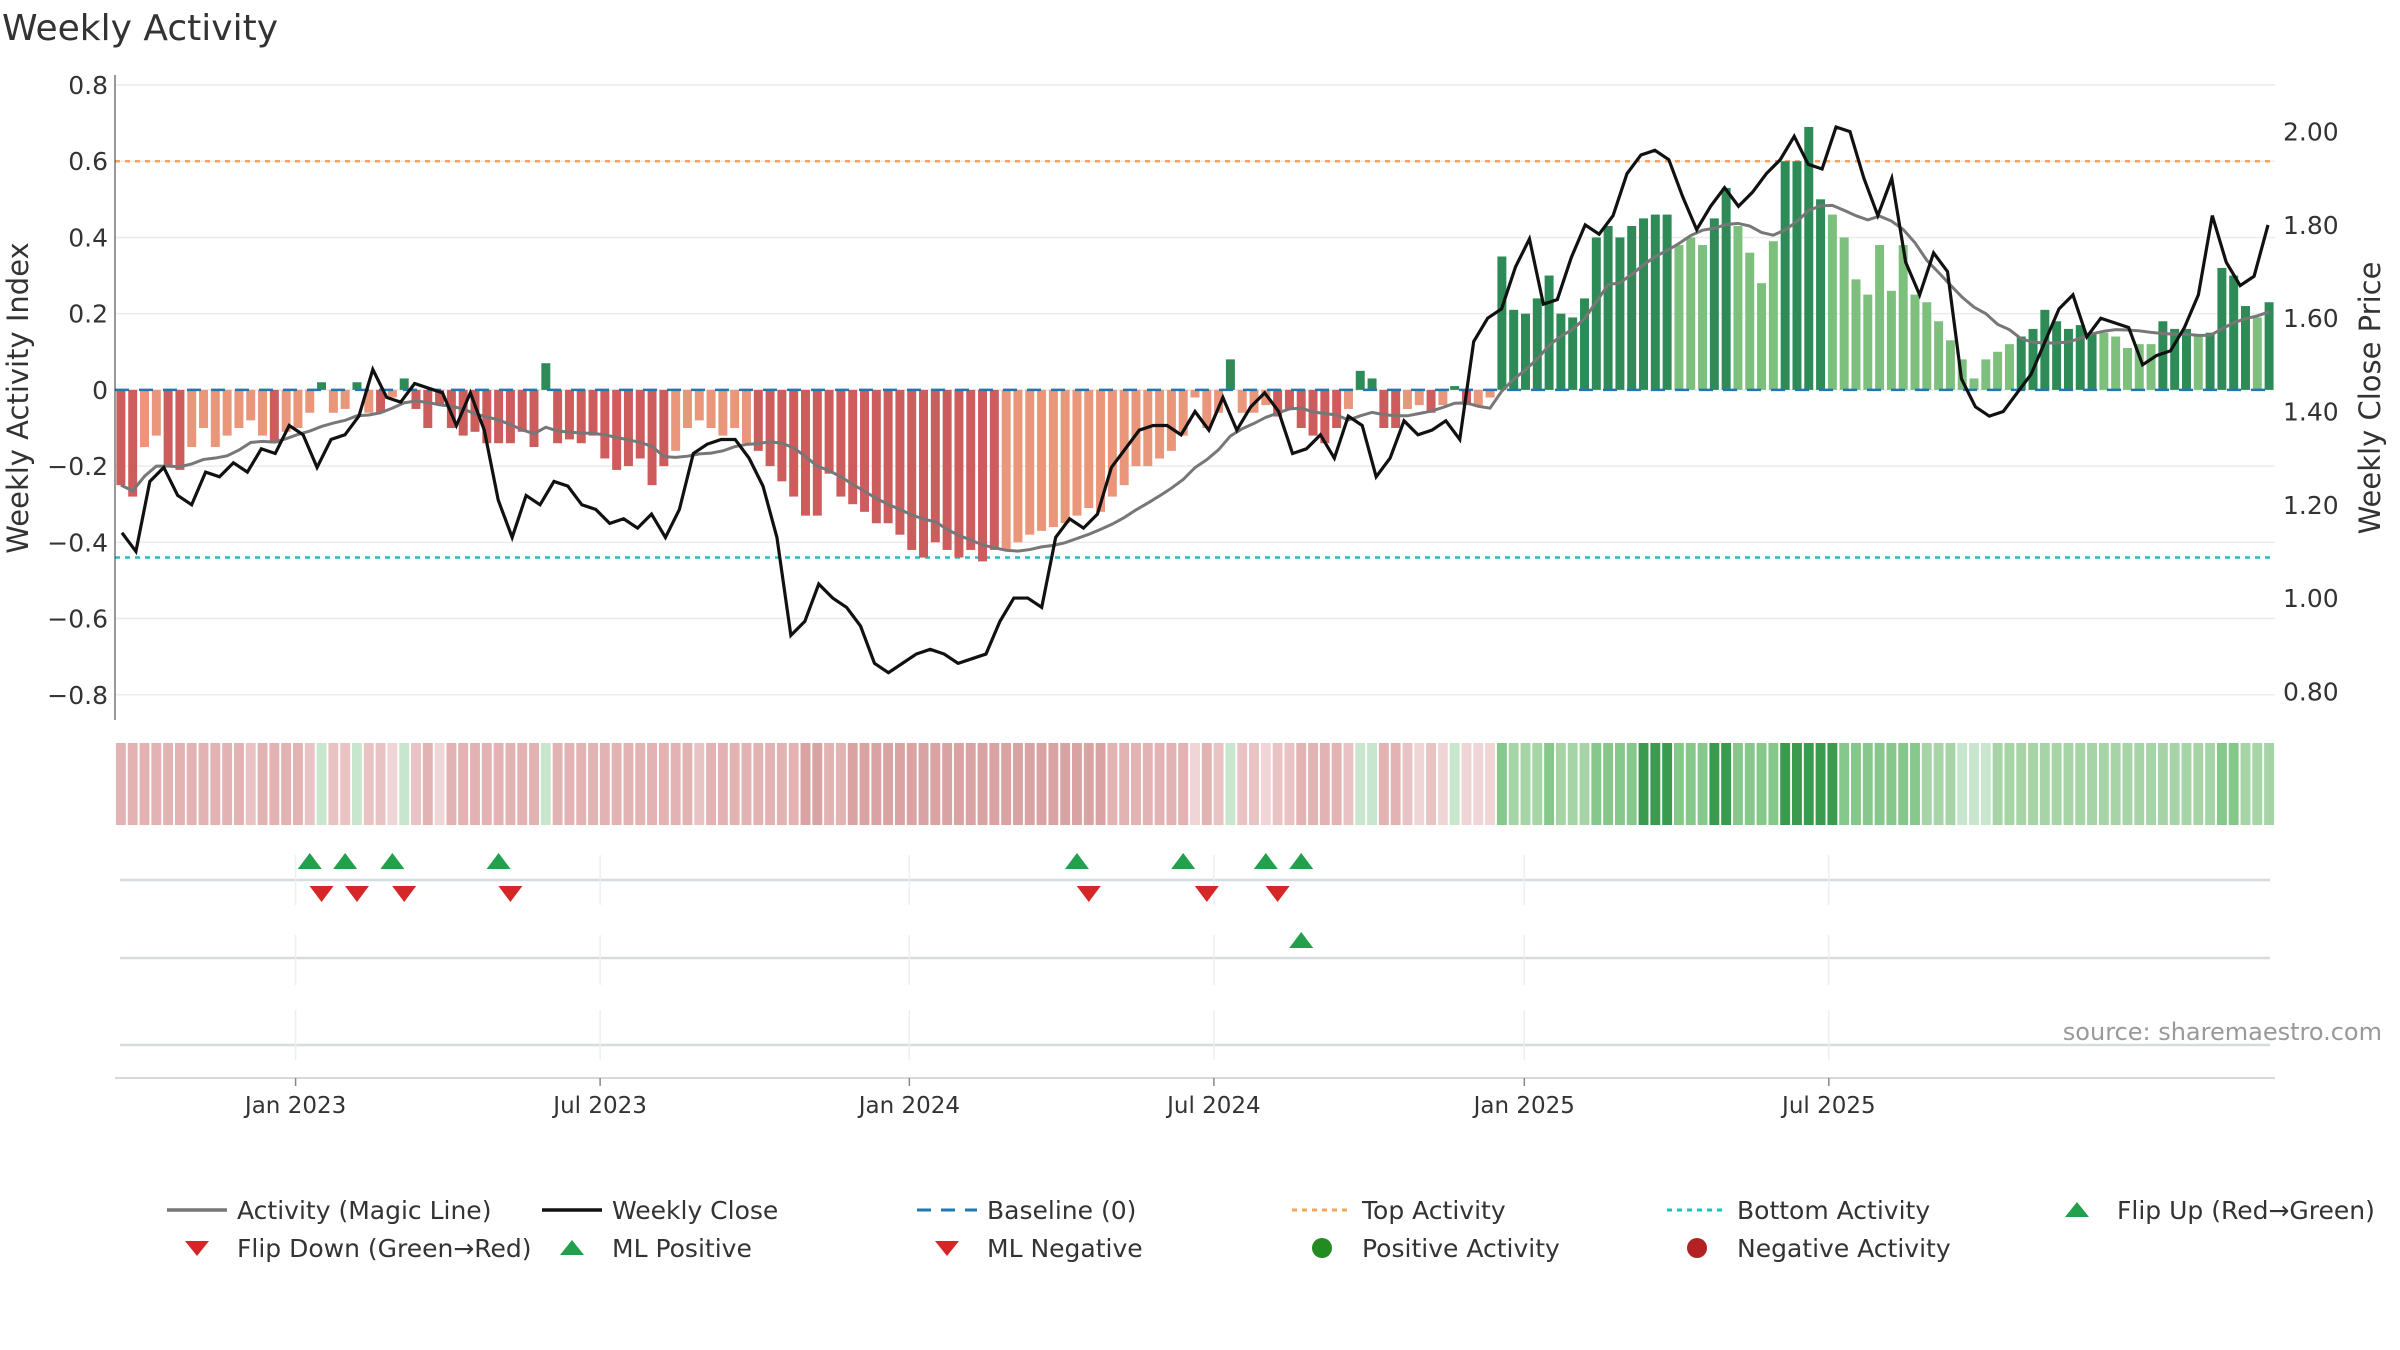 Image resolution: width=2400 pixels, height=1350 pixels. Describe the element at coordinates (140, 28) in the screenshot. I see `chart-title: Weekly Activity` at that location.